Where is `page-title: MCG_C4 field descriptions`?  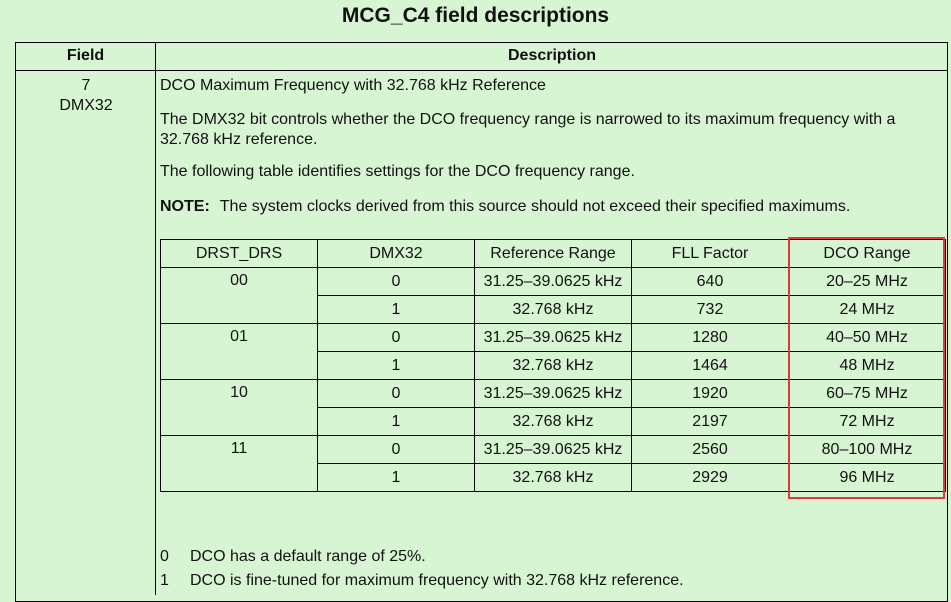 page-title: MCG_C4 field descriptions is located at coordinates (475, 15).